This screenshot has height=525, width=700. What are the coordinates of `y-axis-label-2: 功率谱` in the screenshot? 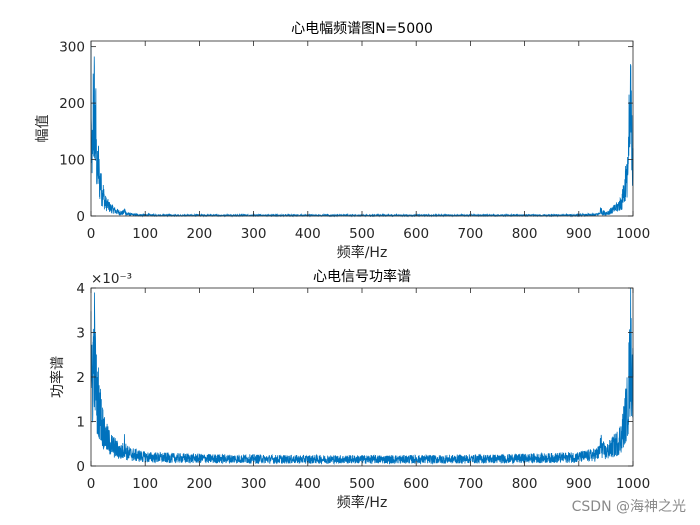 It's located at (57, 377).